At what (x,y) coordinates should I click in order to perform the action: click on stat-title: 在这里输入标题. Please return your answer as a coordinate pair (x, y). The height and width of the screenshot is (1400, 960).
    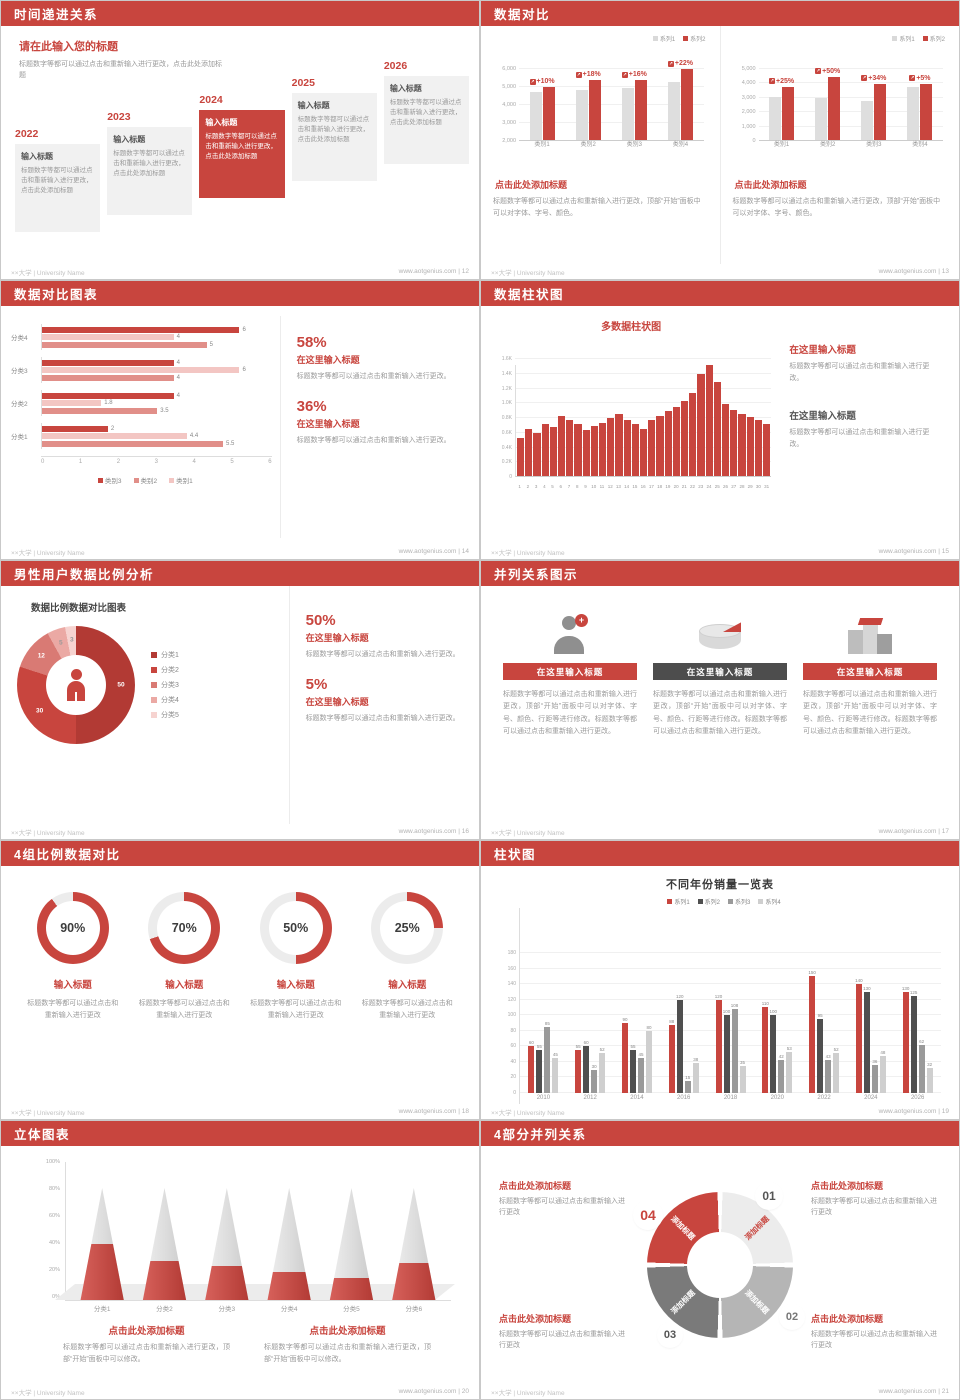
    Looking at the image, I should click on (337, 702).